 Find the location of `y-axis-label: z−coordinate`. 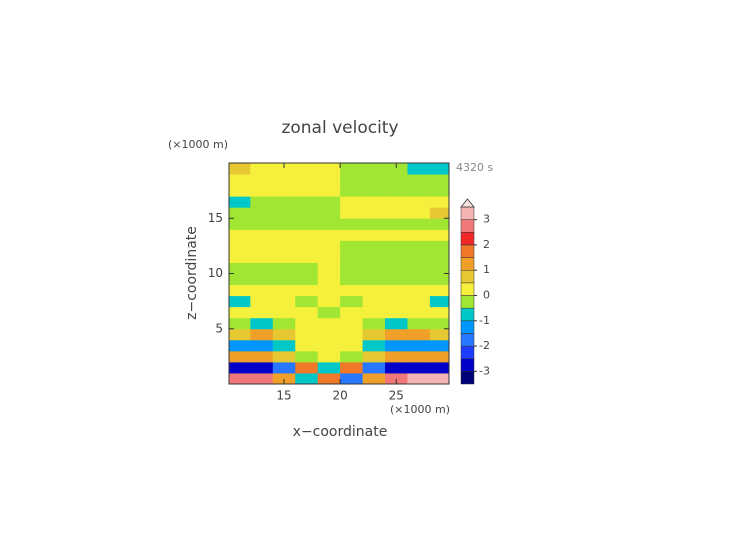

y-axis-label: z−coordinate is located at coordinates (192, 273).